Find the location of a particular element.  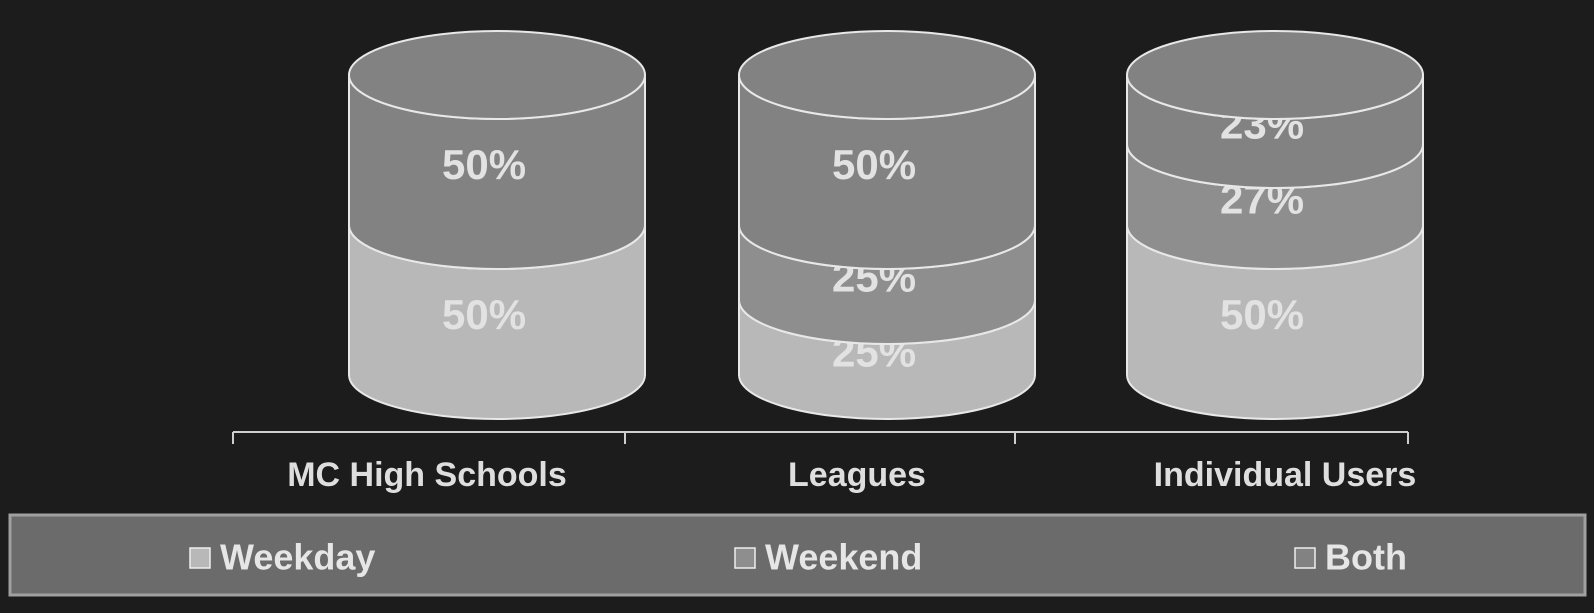

legend-box is located at coordinates (797, 555).